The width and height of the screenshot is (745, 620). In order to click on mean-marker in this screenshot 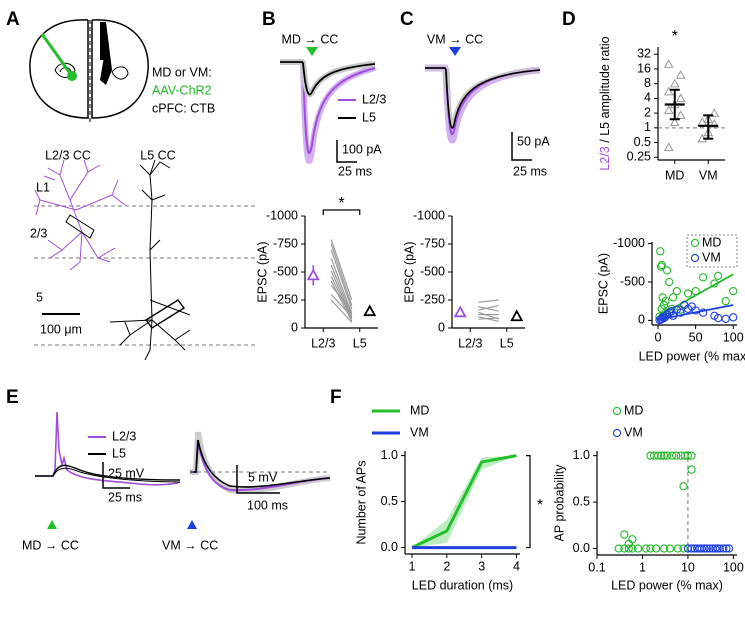, I will do `click(460, 311)`.